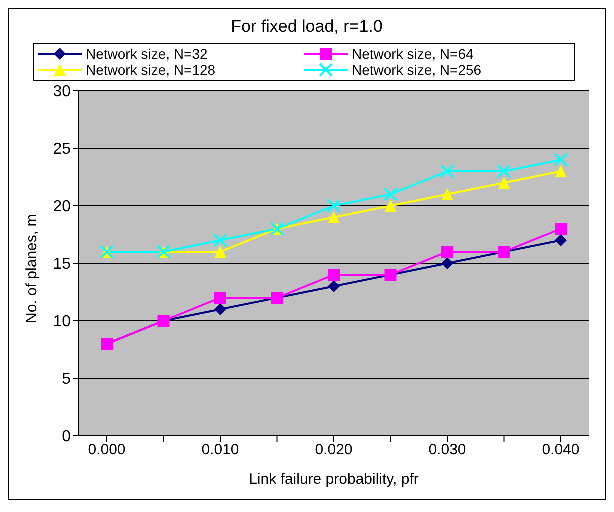  What do you see at coordinates (62, 322) in the screenshot?
I see `y-tick-label: 10` at bounding box center [62, 322].